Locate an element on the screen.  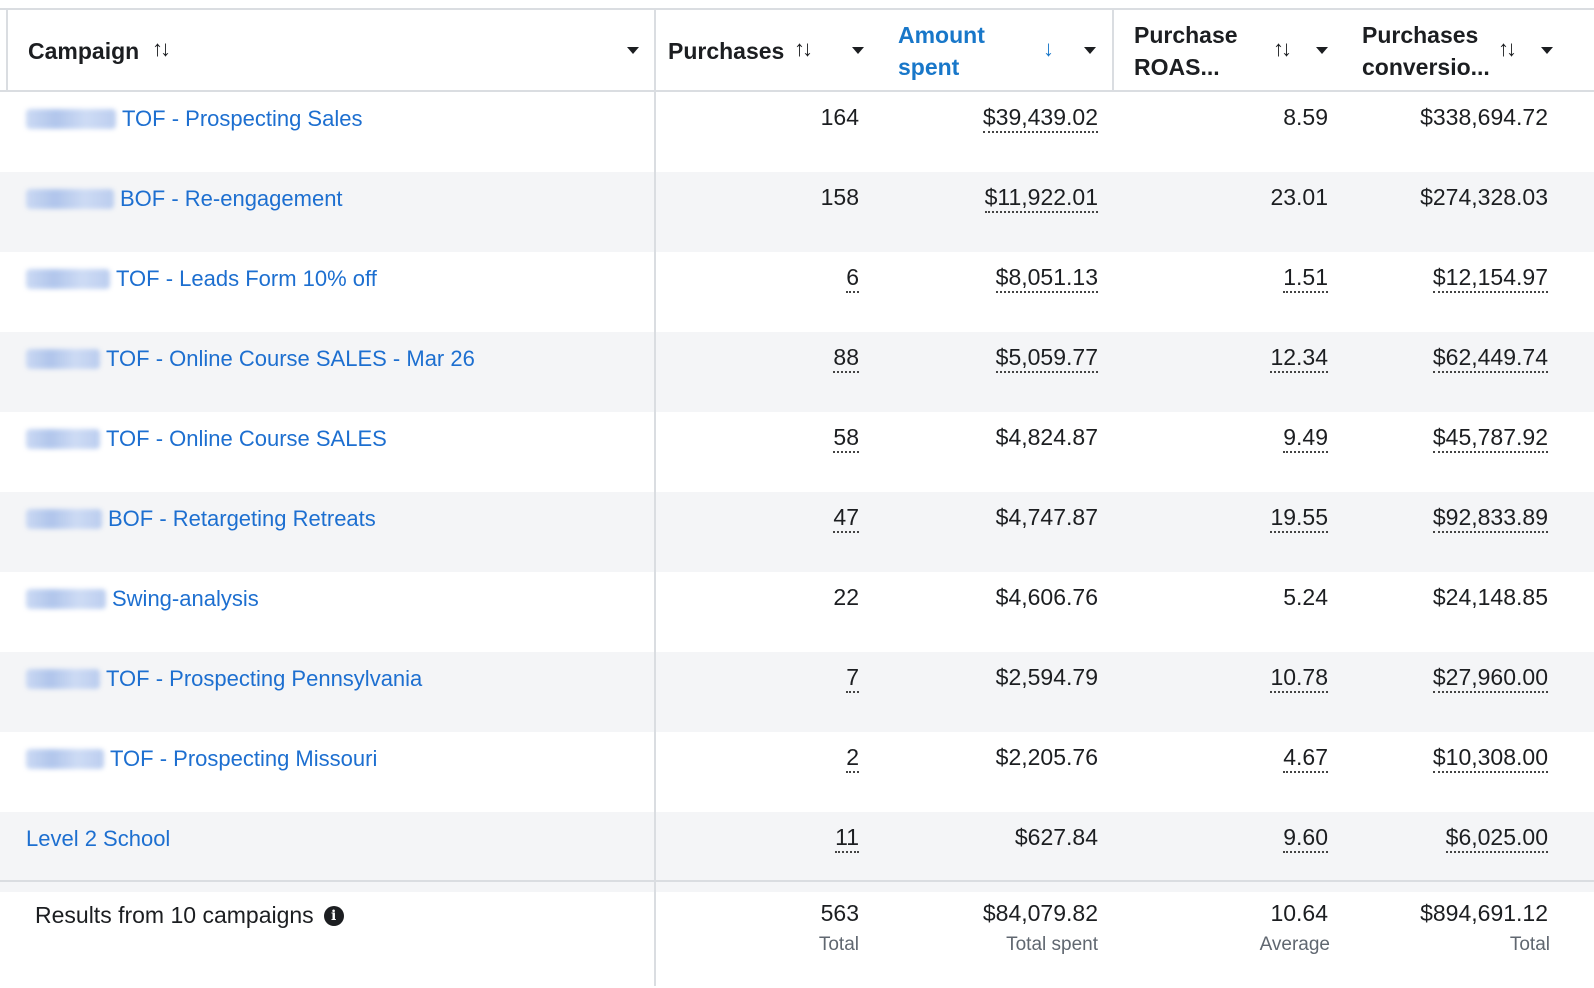
total-purchases-label: Total is located at coordinates (838, 944).